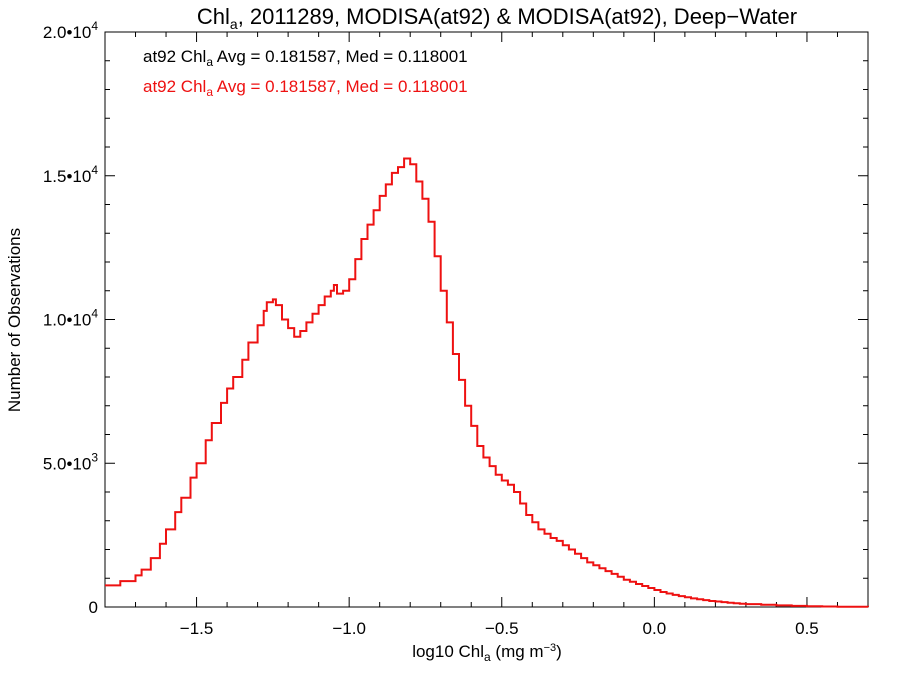  What do you see at coordinates (93, 607) in the screenshot?
I see `y-tick-label: 0` at bounding box center [93, 607].